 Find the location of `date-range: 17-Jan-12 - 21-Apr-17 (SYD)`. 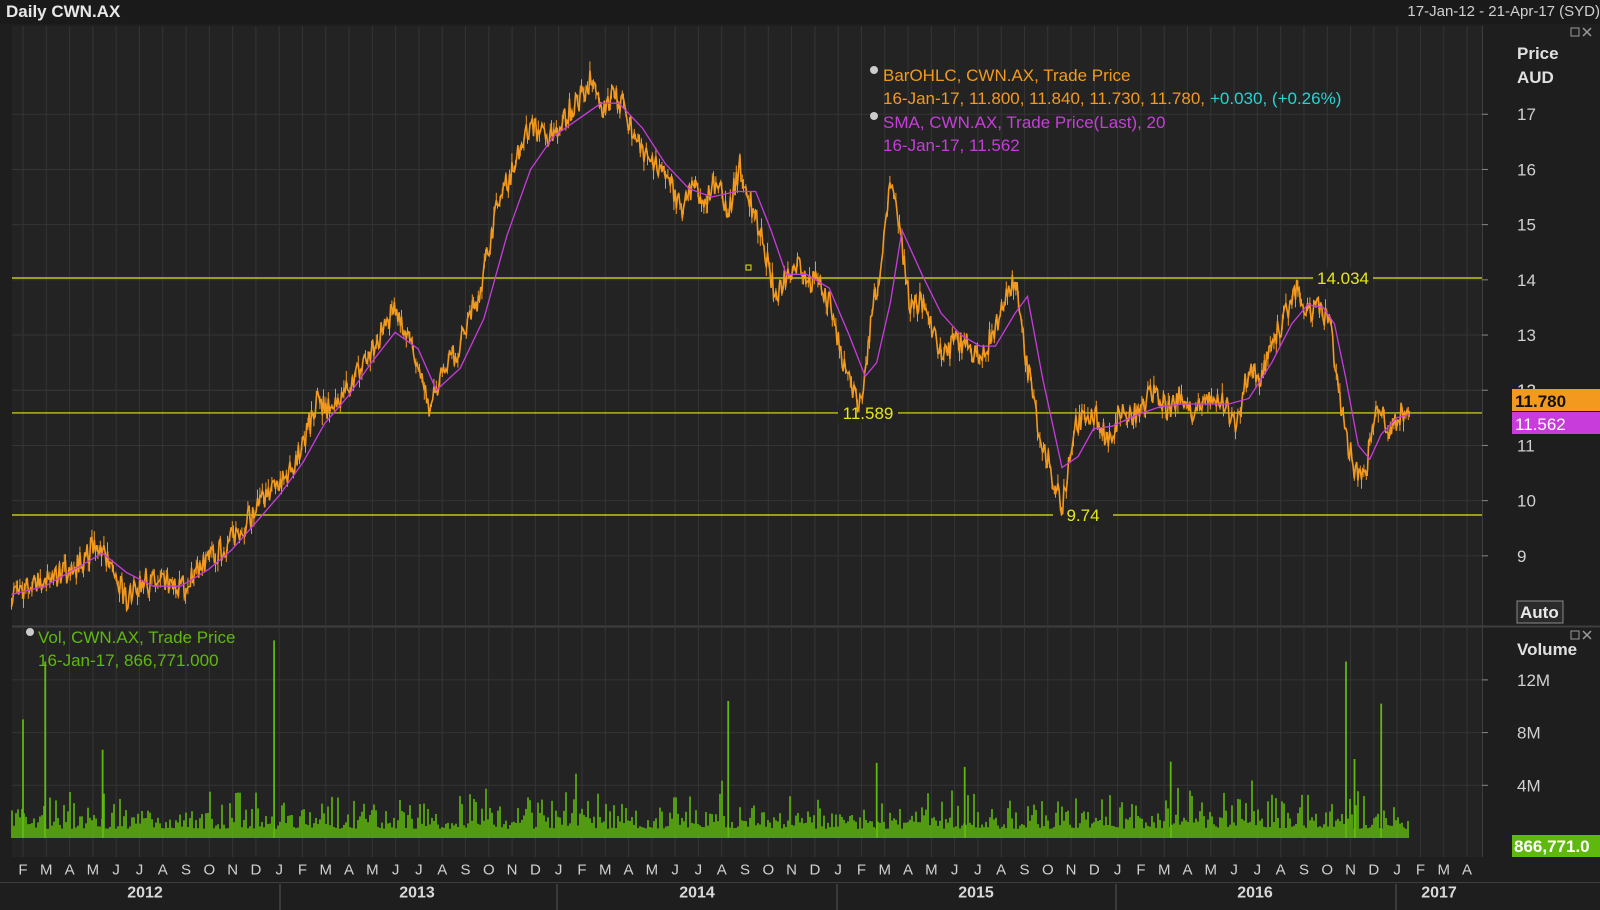

date-range: 17-Jan-12 - 21-Apr-17 (SYD) is located at coordinates (1503, 11).